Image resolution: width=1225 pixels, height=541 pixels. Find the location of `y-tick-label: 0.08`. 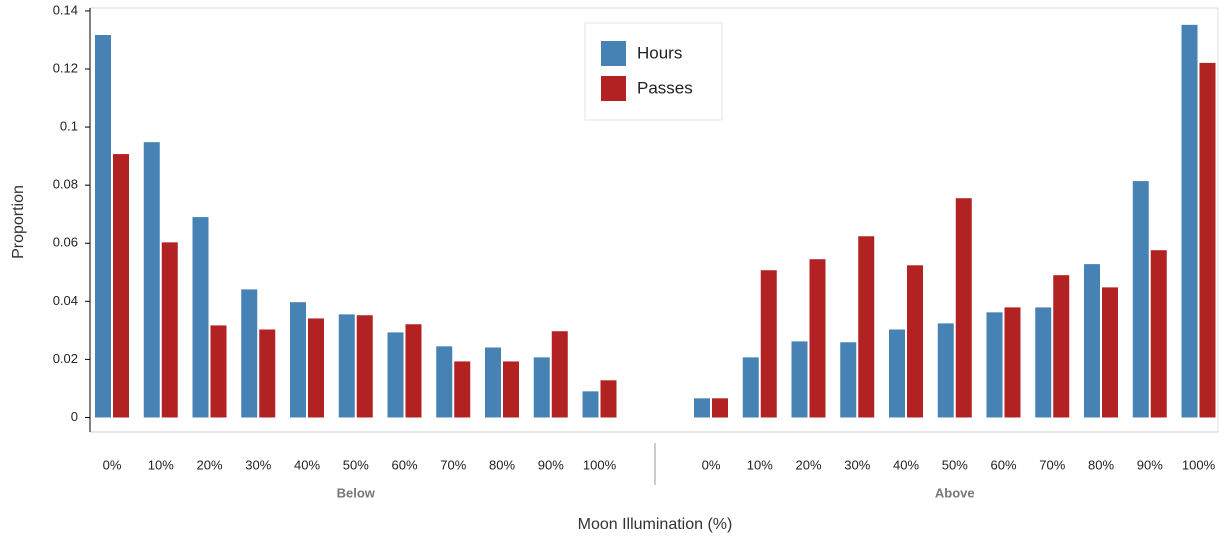

y-tick-label: 0.08 is located at coordinates (65, 184).